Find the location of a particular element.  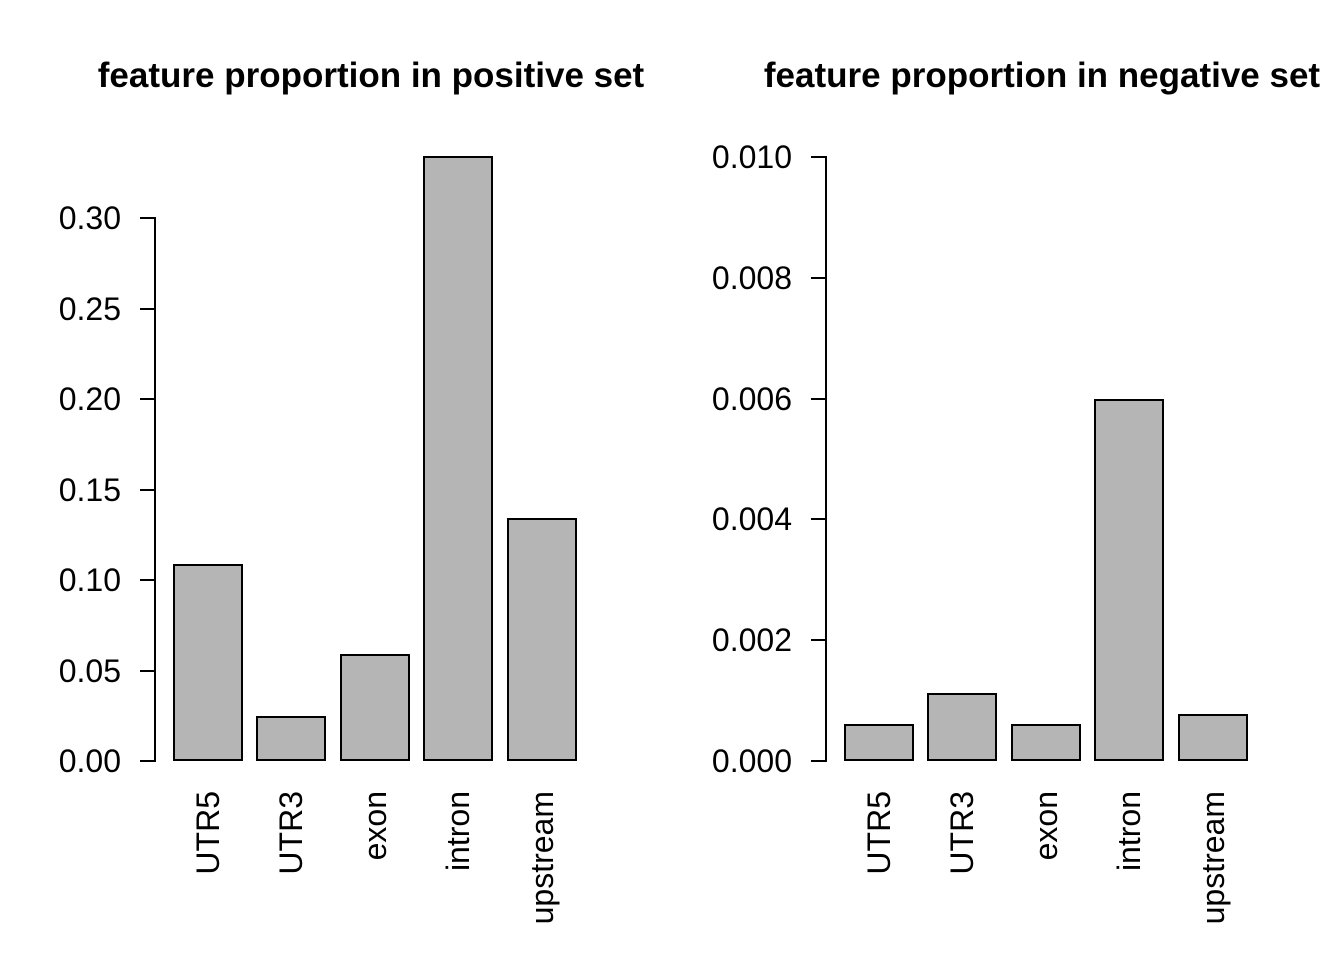

y-tick-label: 0.20 is located at coordinates (89, 399).